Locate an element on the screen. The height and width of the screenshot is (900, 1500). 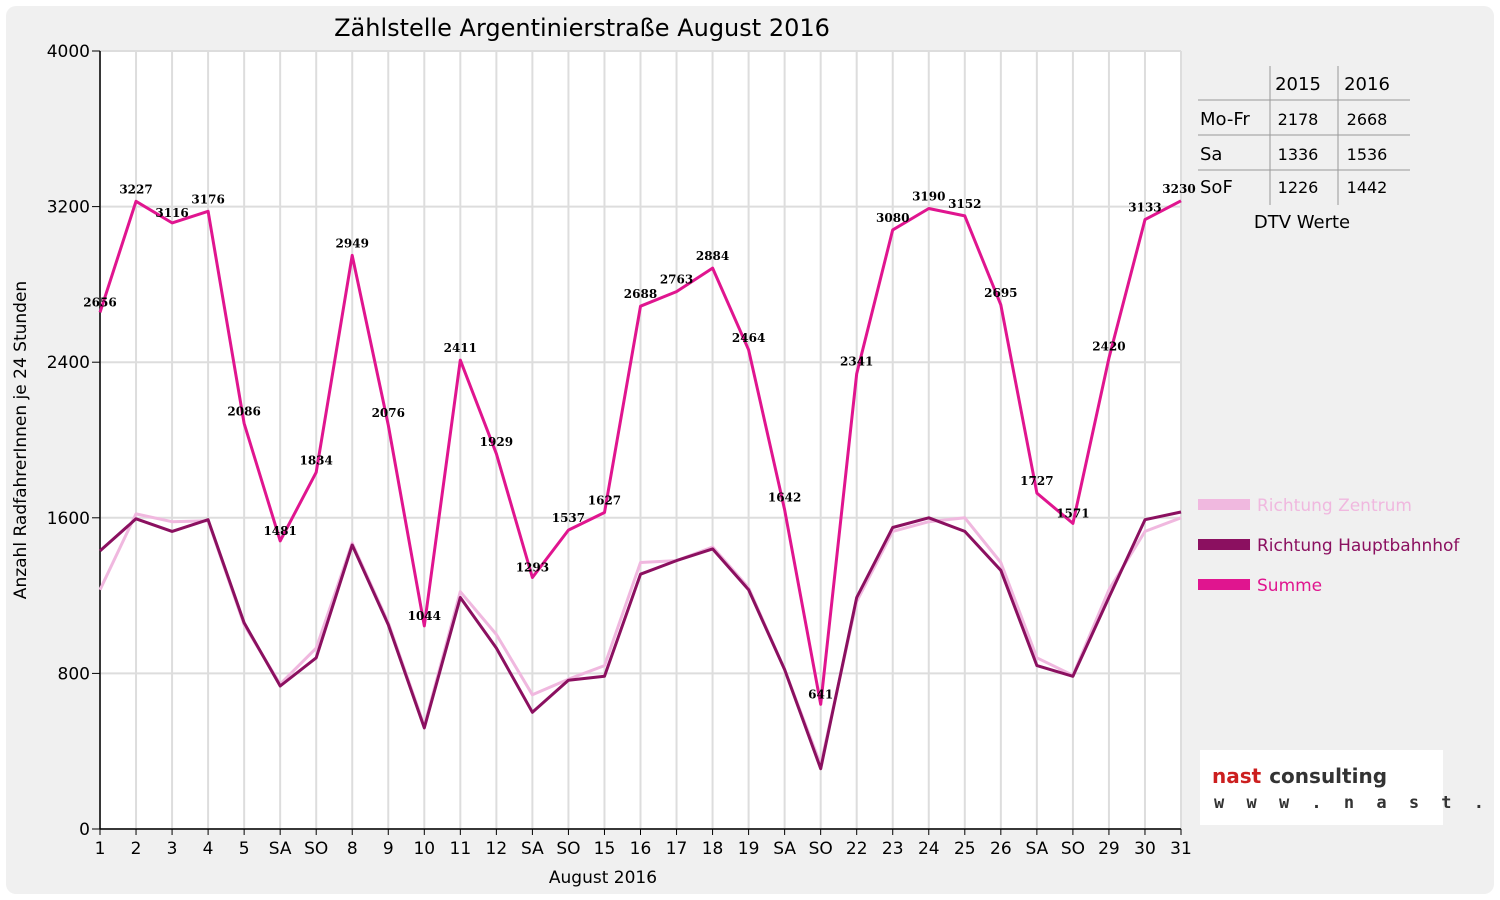
x-tick-label: 25 is located at coordinates (965, 849).